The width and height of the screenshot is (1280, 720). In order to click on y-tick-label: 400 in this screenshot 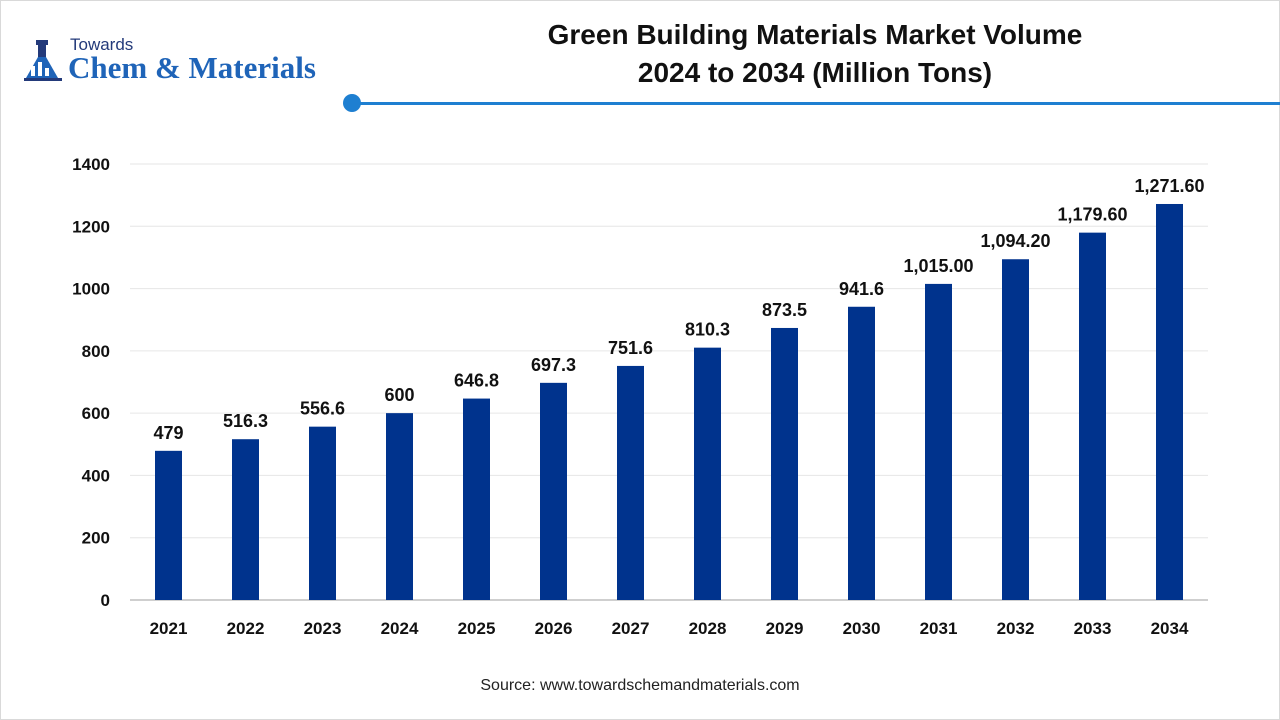, I will do `click(96, 475)`.